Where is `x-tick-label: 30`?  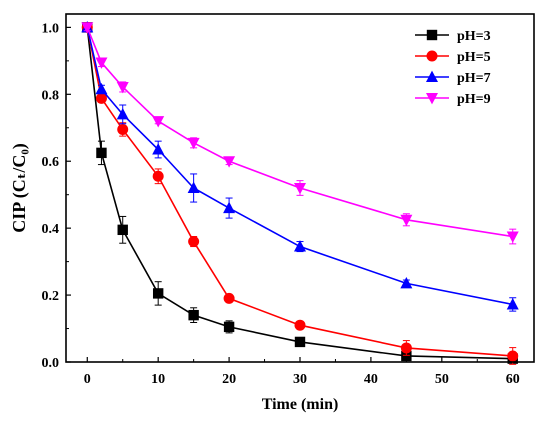
x-tick-label: 30 is located at coordinates (300, 379).